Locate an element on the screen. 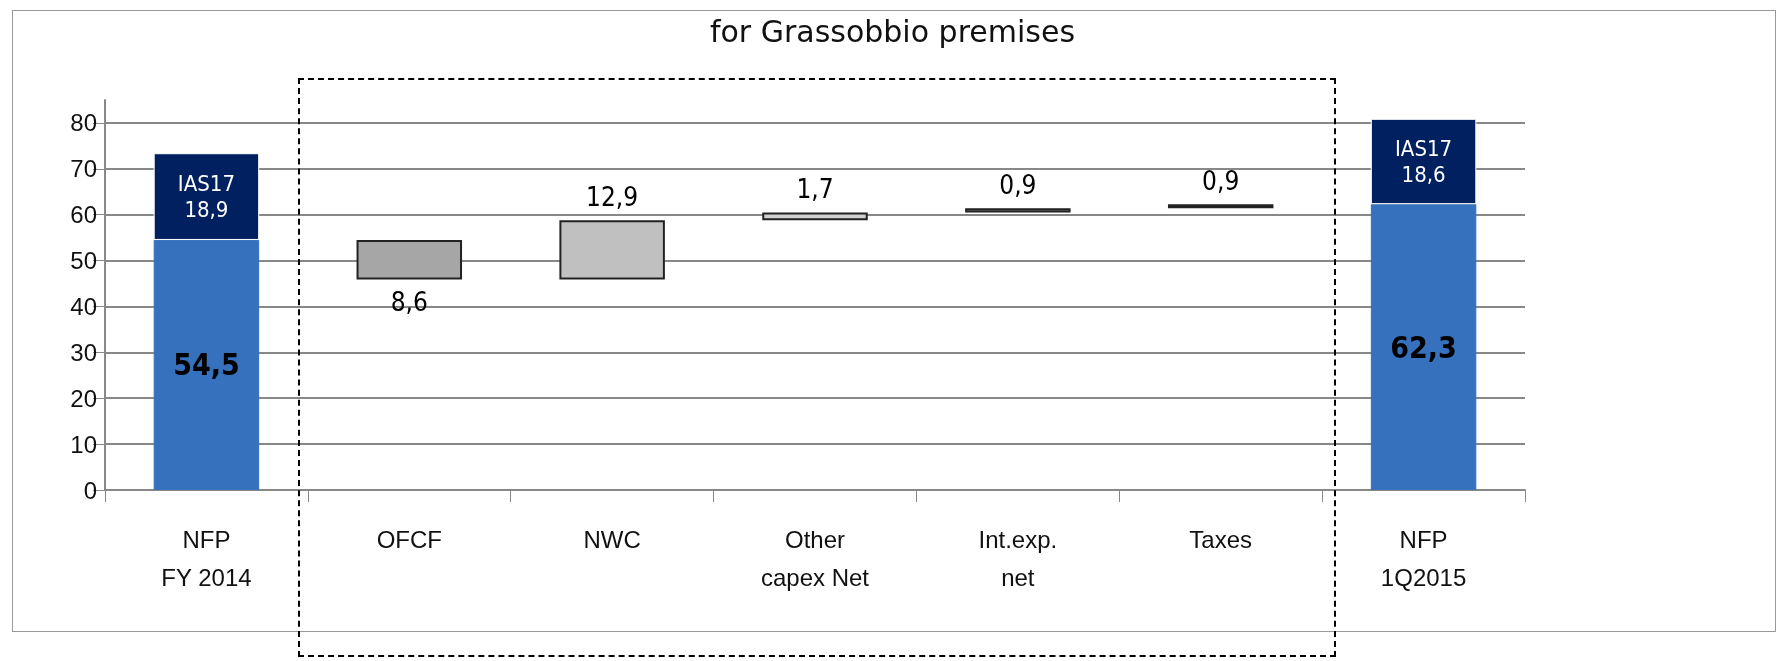 This screenshot has width=1785, height=661. data-label: 12,9 is located at coordinates (612, 197).